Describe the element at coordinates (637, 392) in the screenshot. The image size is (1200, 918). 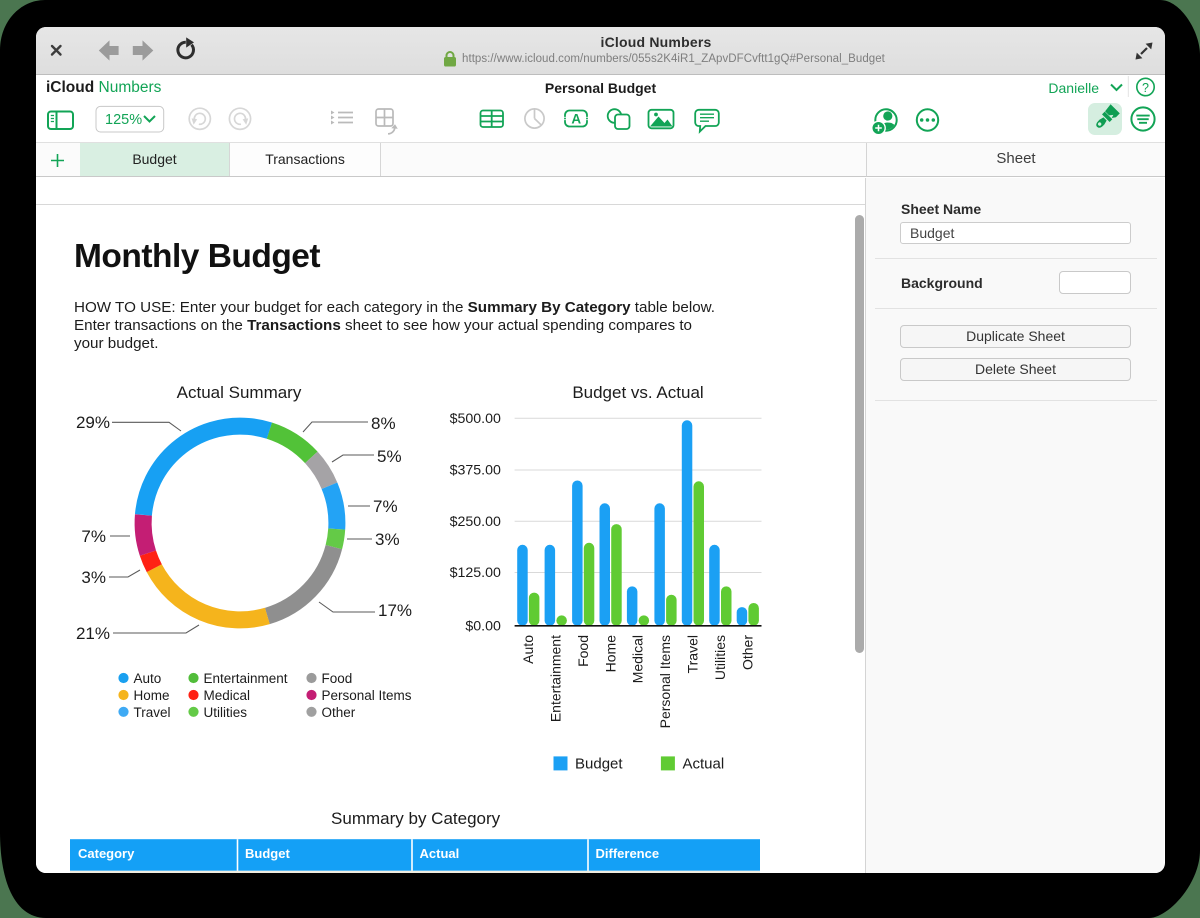
I see `svg-text: Budget vs. Actual` at that location.